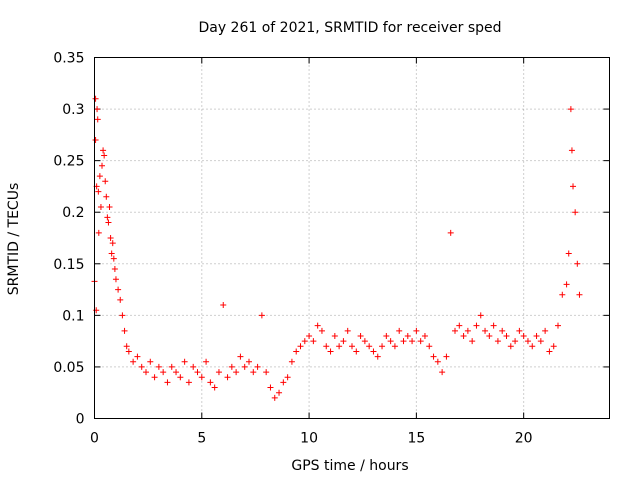 Image resolution: width=640 pixels, height=480 pixels. Describe the element at coordinates (309, 439) in the screenshot. I see `x-tick-label: 10` at that location.